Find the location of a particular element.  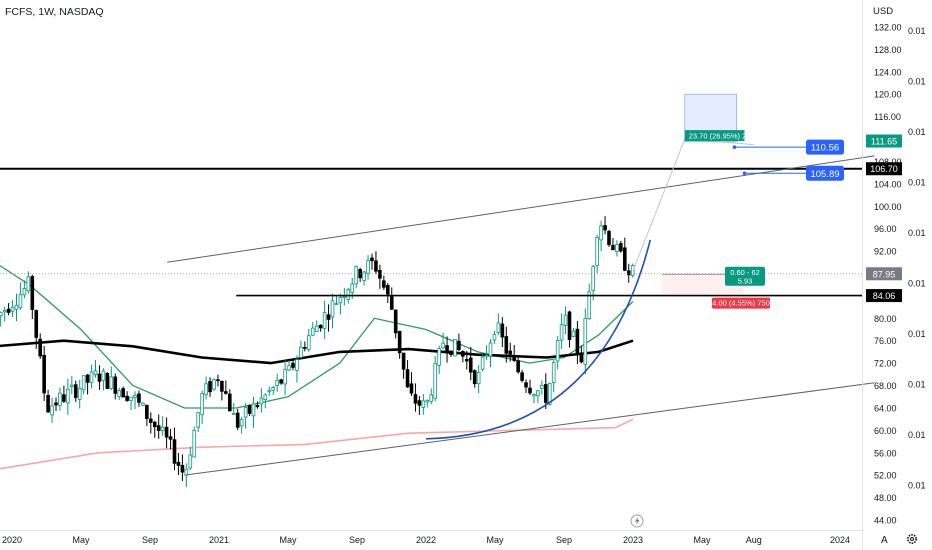

price-tick-label: 124.00 is located at coordinates (888, 72).